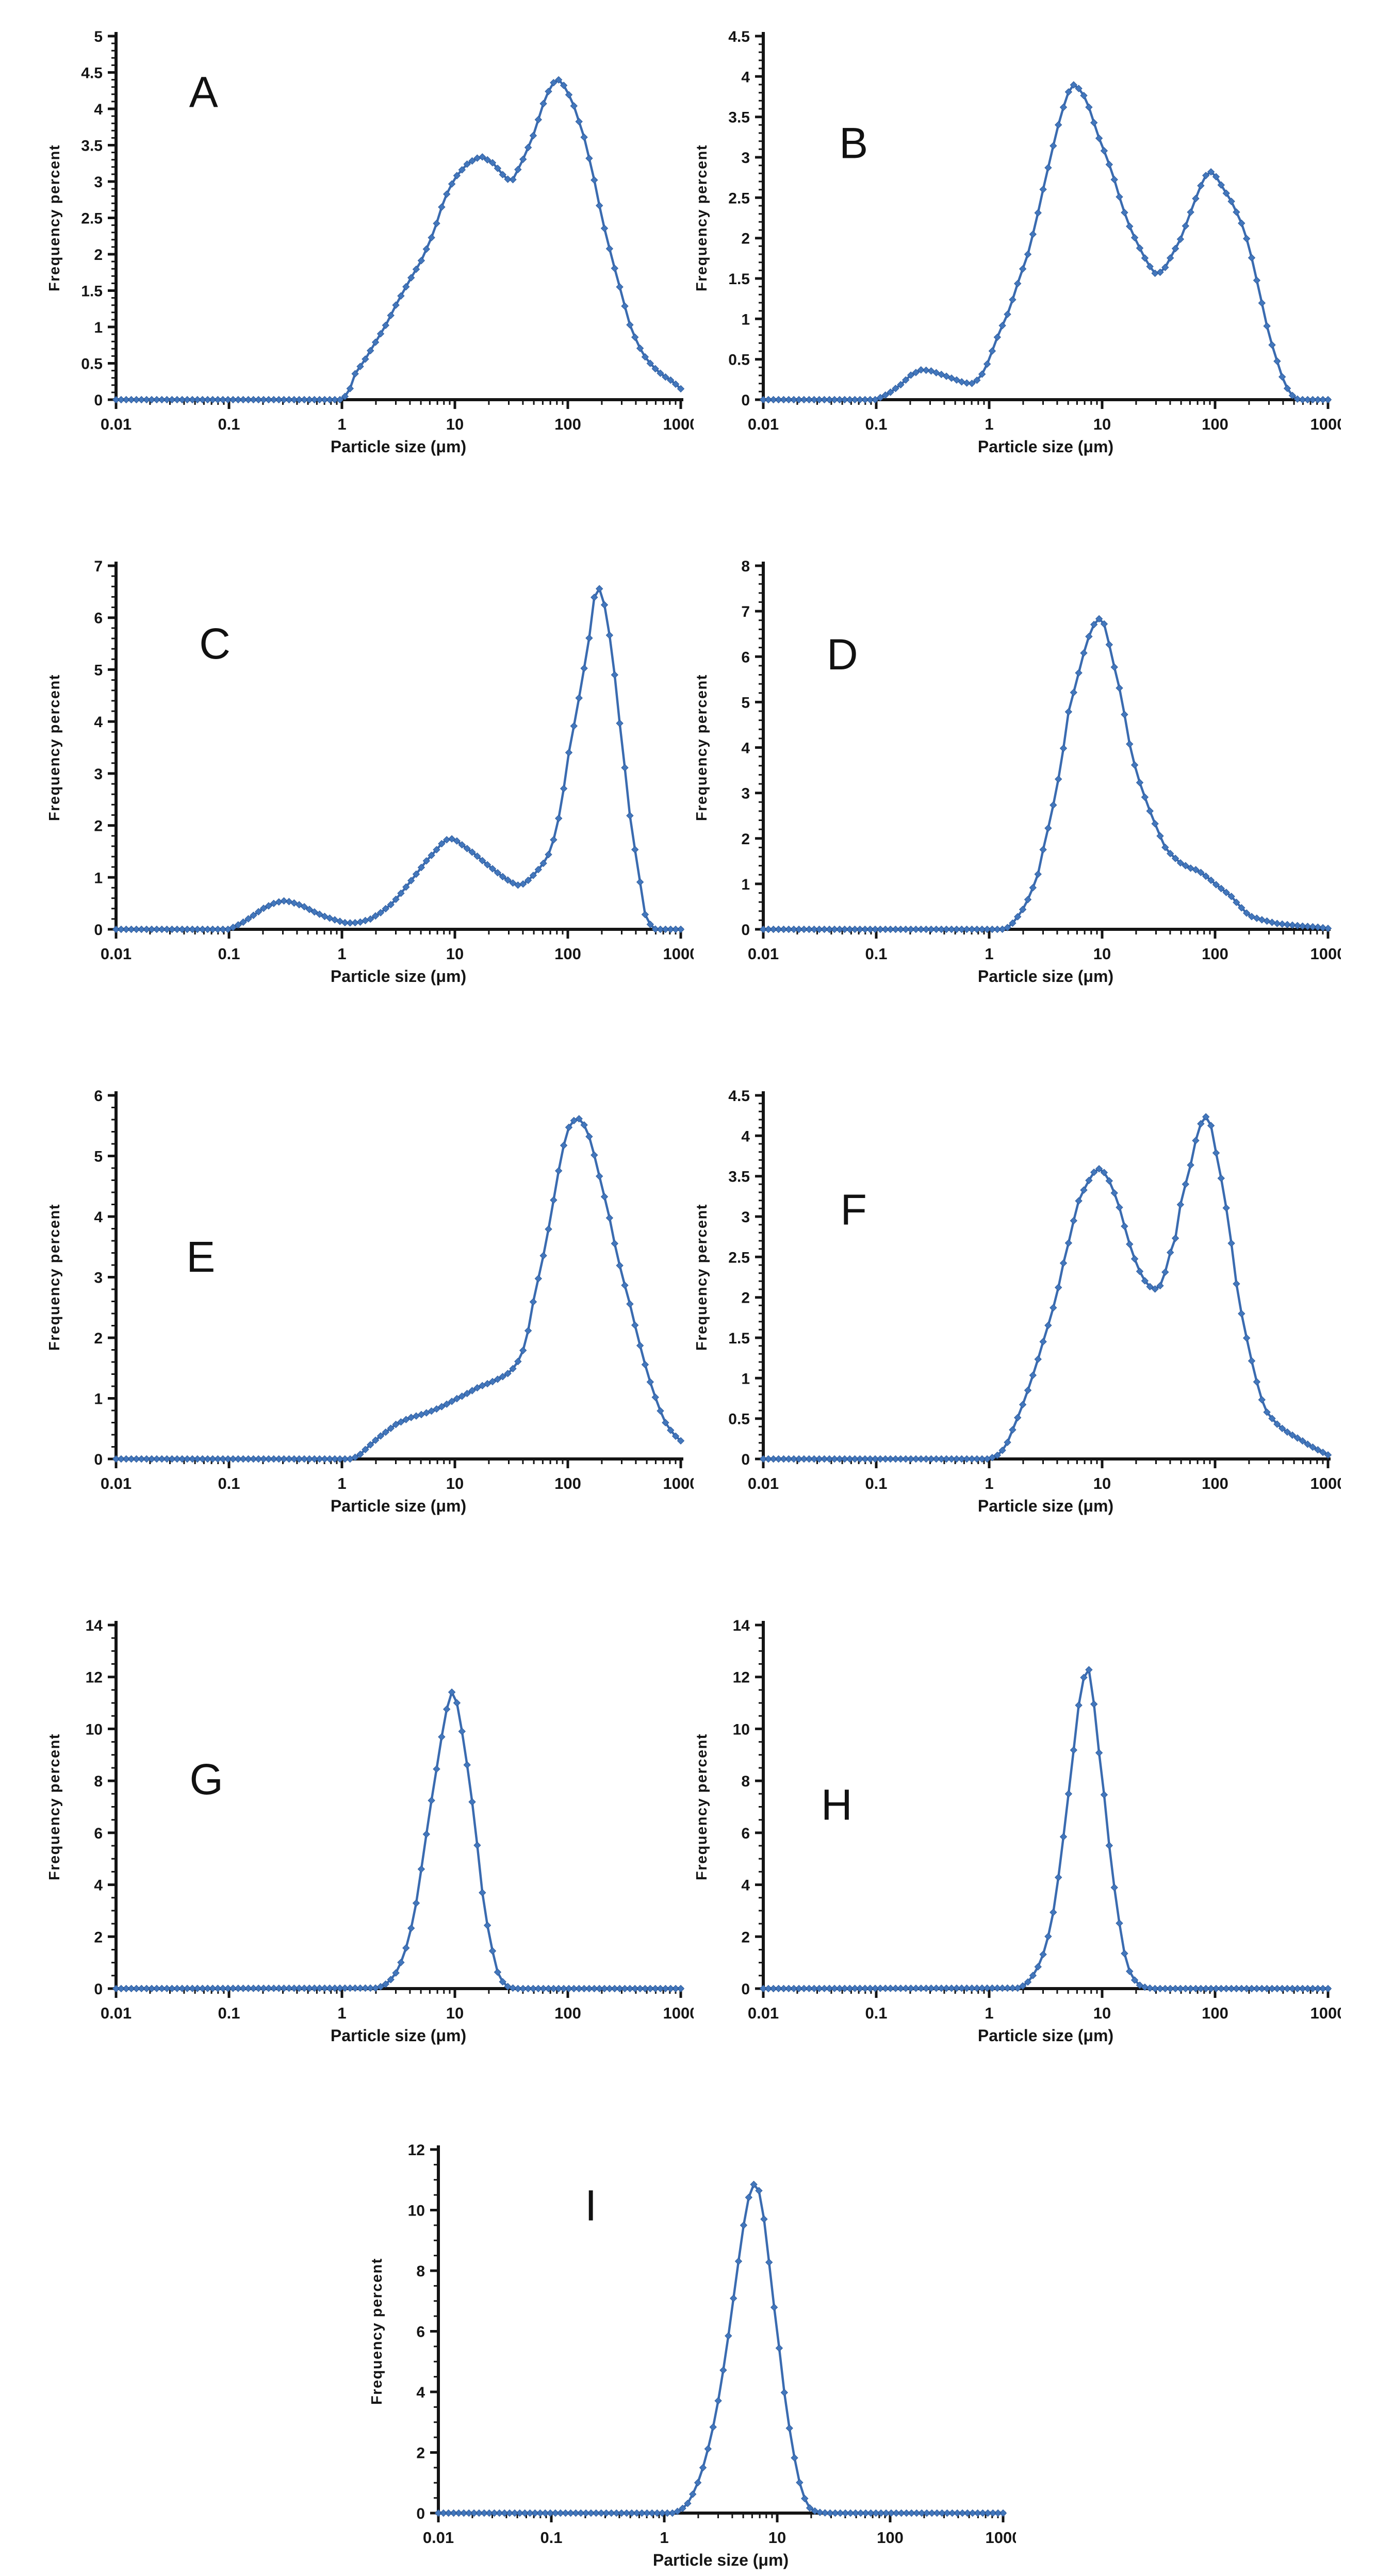  What do you see at coordinates (591, 2205) in the screenshot?
I see `panel-letter-i: I` at bounding box center [591, 2205].